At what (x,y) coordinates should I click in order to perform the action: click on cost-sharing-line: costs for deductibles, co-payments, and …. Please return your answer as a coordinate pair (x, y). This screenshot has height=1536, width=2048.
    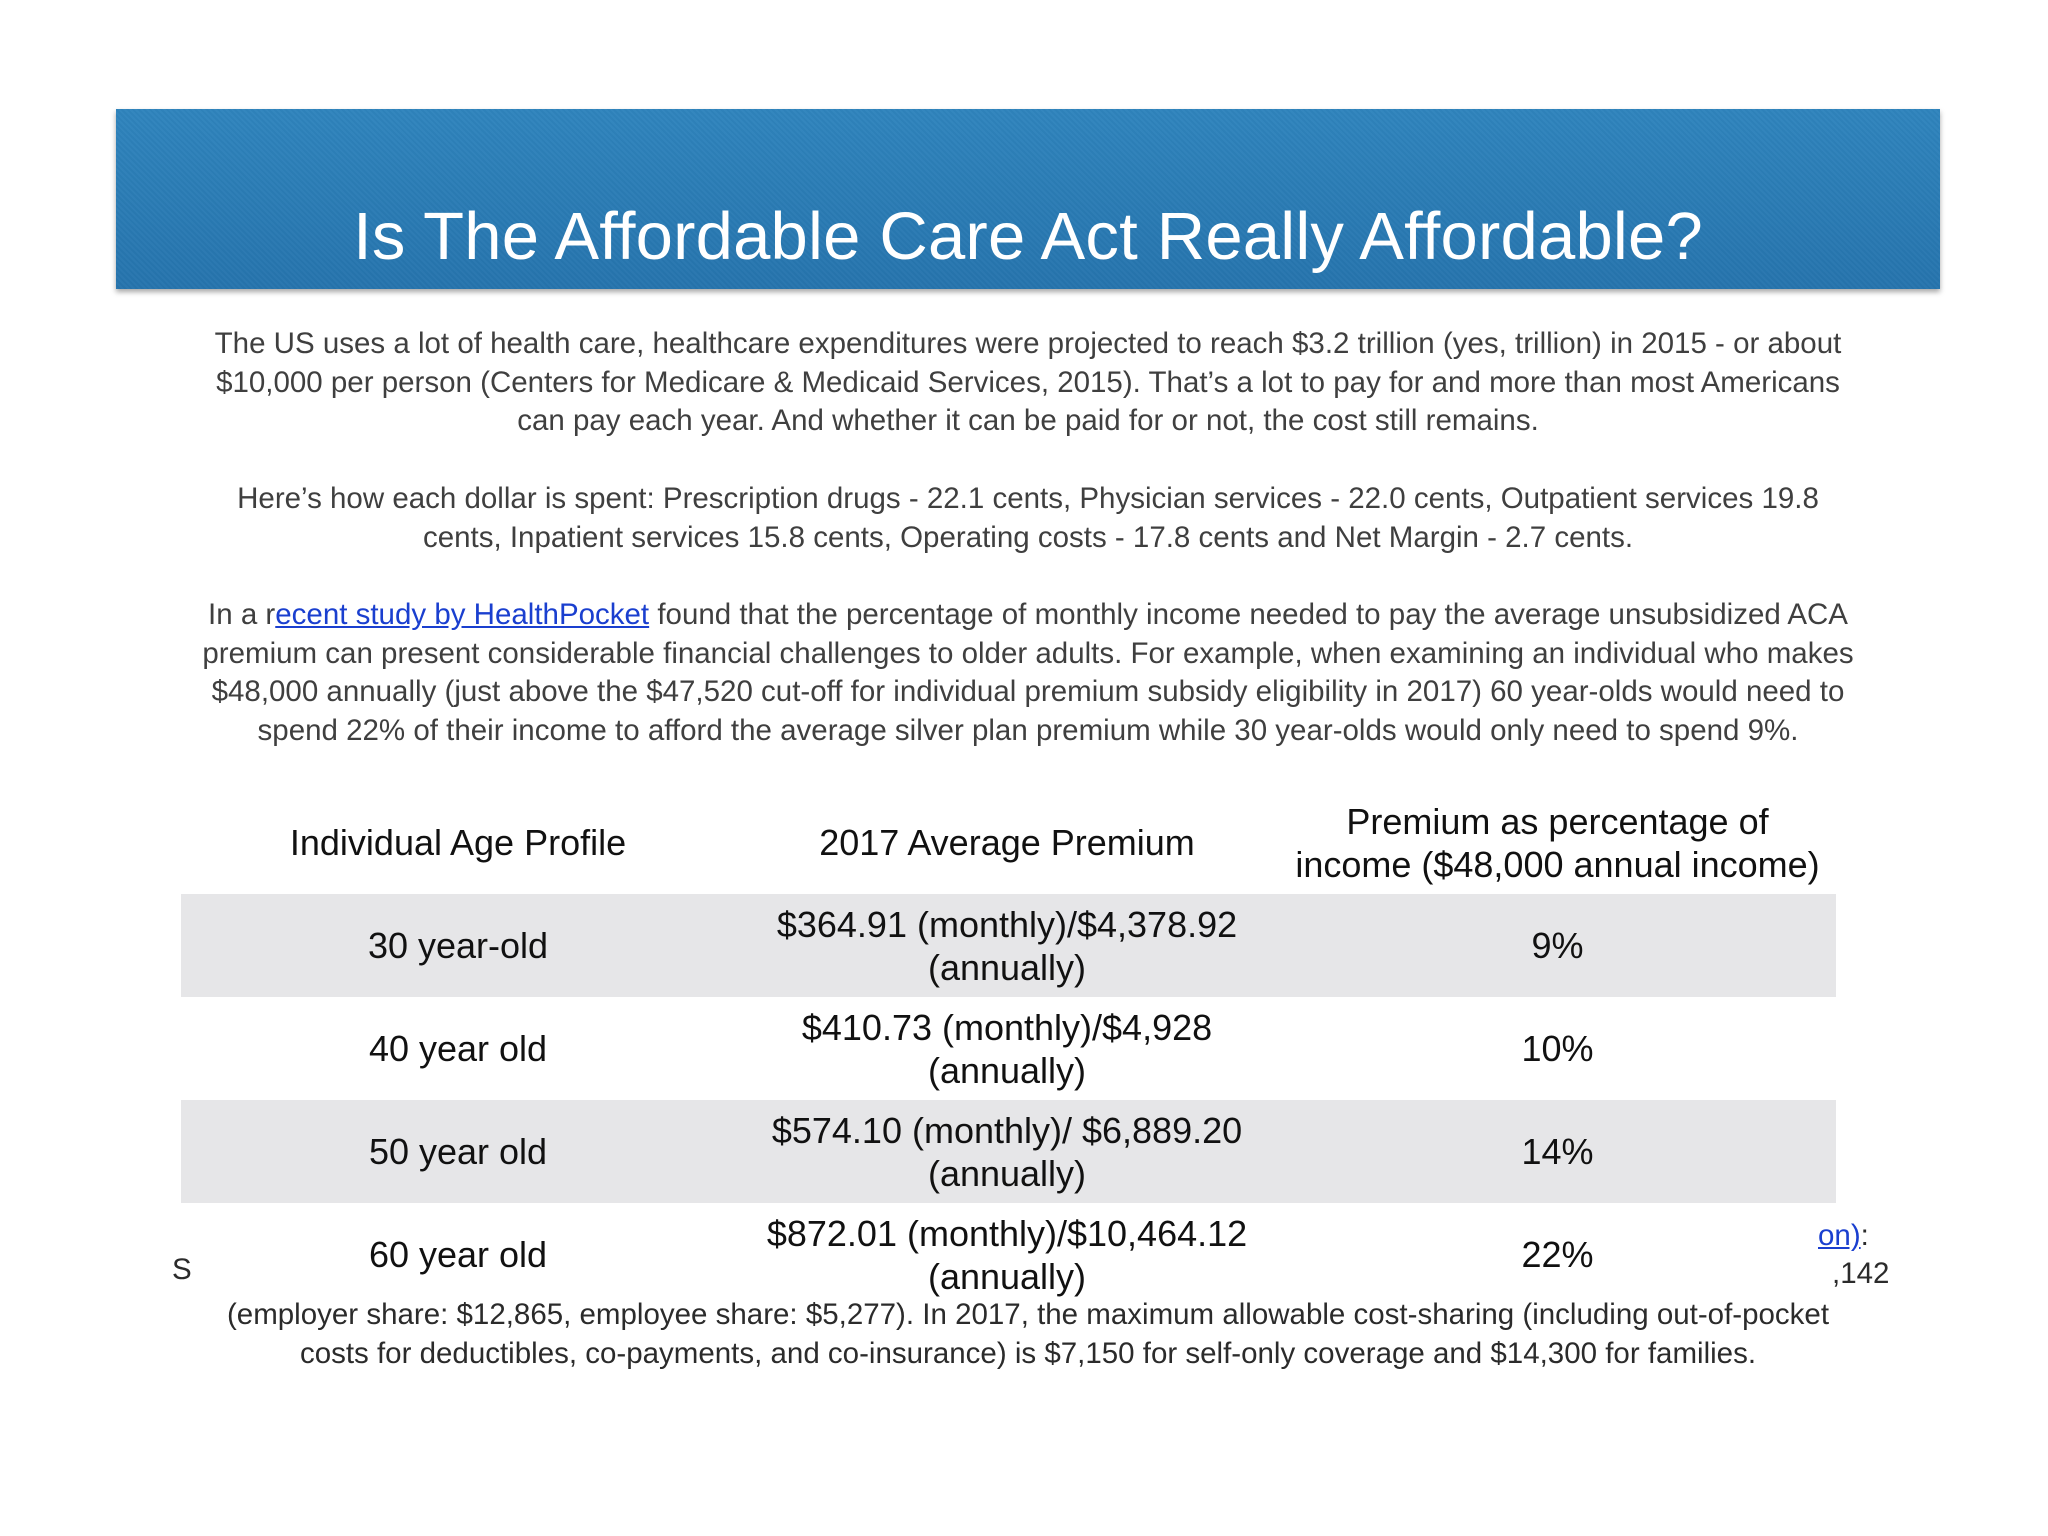
    Looking at the image, I should click on (1028, 1353).